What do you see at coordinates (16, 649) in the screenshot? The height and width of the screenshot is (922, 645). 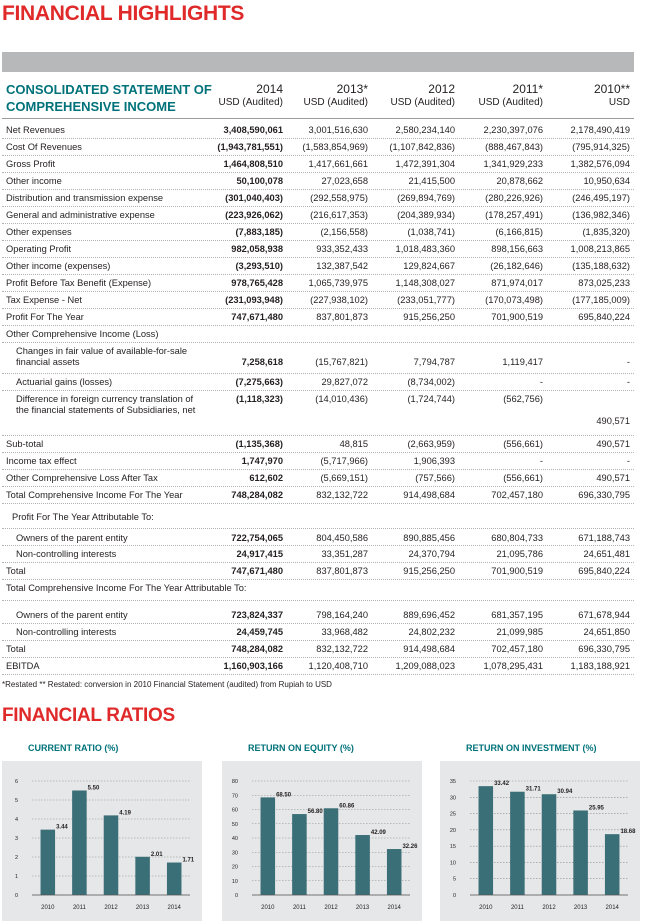 I see `row-label: Total` at bounding box center [16, 649].